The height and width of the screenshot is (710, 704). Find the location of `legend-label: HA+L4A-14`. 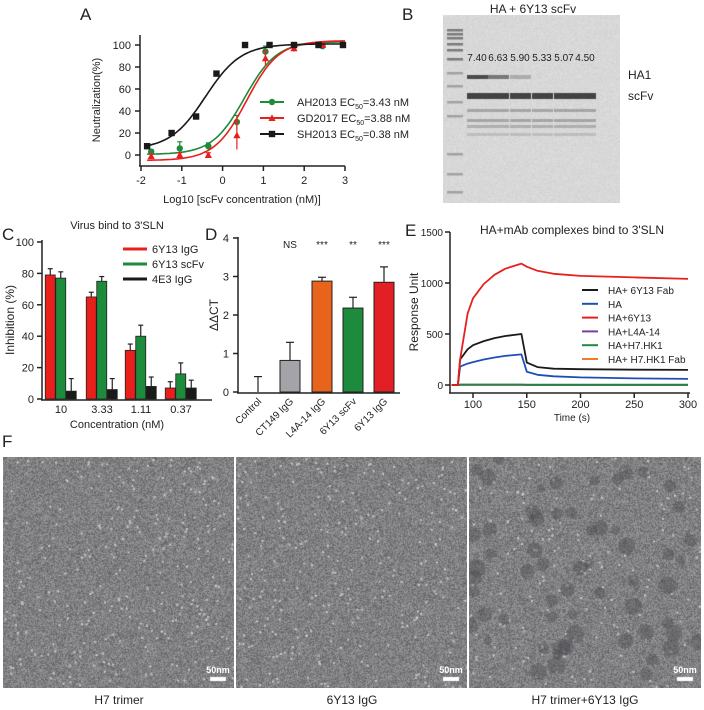

legend-label: HA+L4A-14 is located at coordinates (634, 332).